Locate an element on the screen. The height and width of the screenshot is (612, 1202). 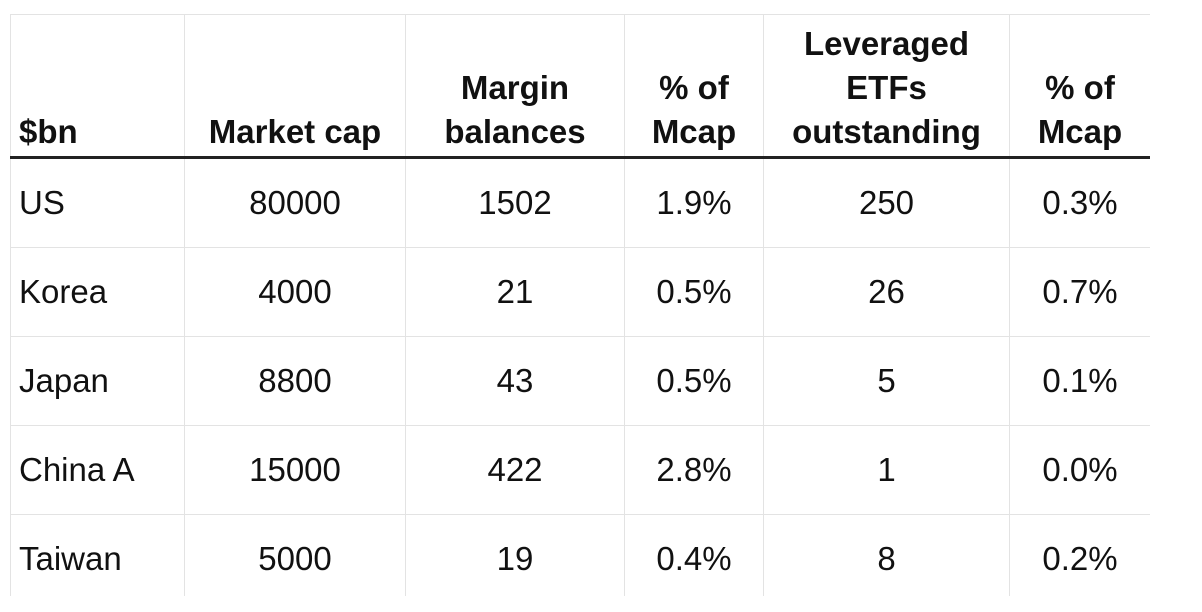
table-cell: 250 is located at coordinates (886, 202).